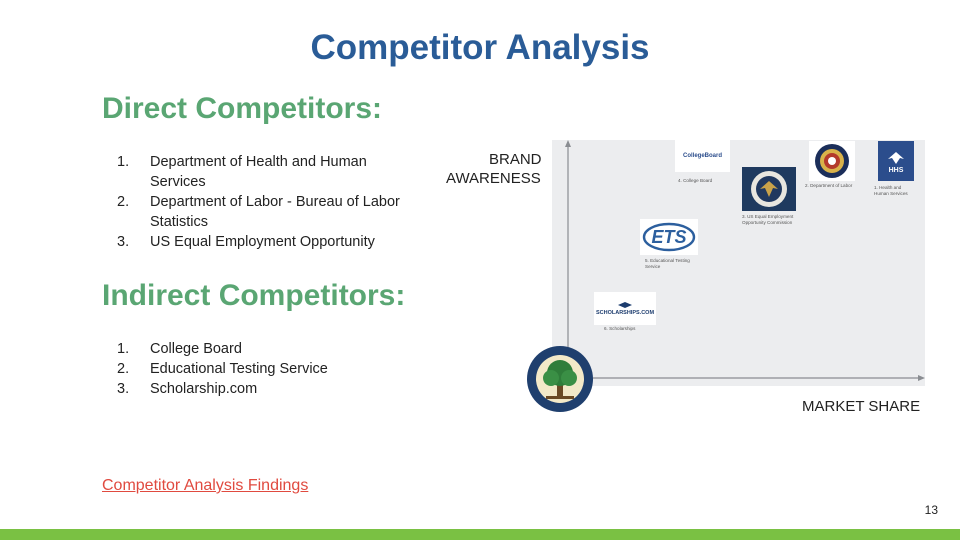 The width and height of the screenshot is (960, 540). What do you see at coordinates (896, 157) in the screenshot?
I see `hhs-eagle-icon` at bounding box center [896, 157].